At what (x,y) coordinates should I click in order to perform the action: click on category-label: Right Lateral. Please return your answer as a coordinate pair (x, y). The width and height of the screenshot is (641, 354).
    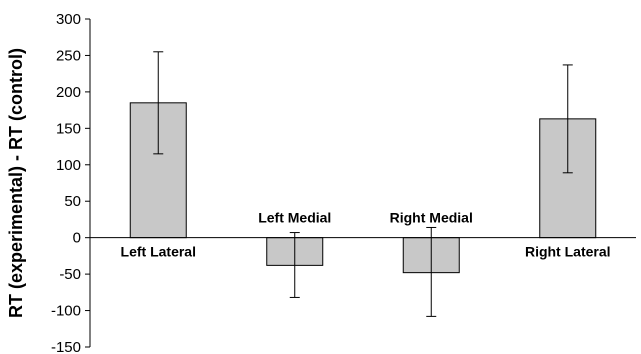
    Looking at the image, I should click on (568, 252).